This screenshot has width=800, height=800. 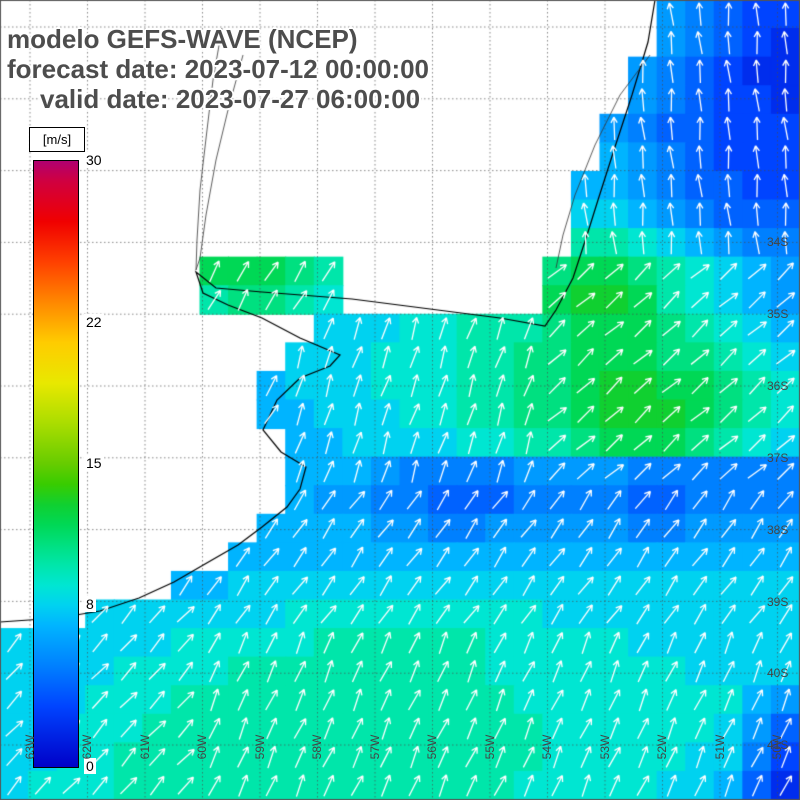 What do you see at coordinates (90, 766) in the screenshot?
I see `colorbar-tick: 0` at bounding box center [90, 766].